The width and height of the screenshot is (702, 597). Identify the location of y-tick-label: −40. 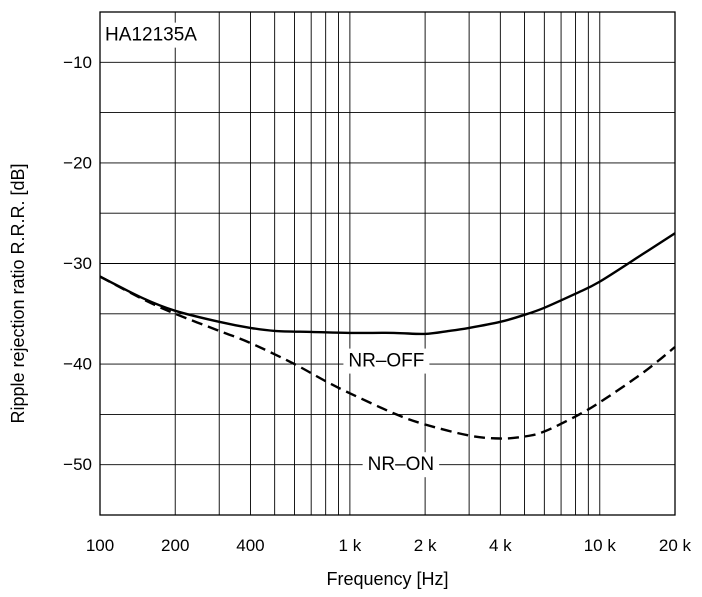
(77, 364).